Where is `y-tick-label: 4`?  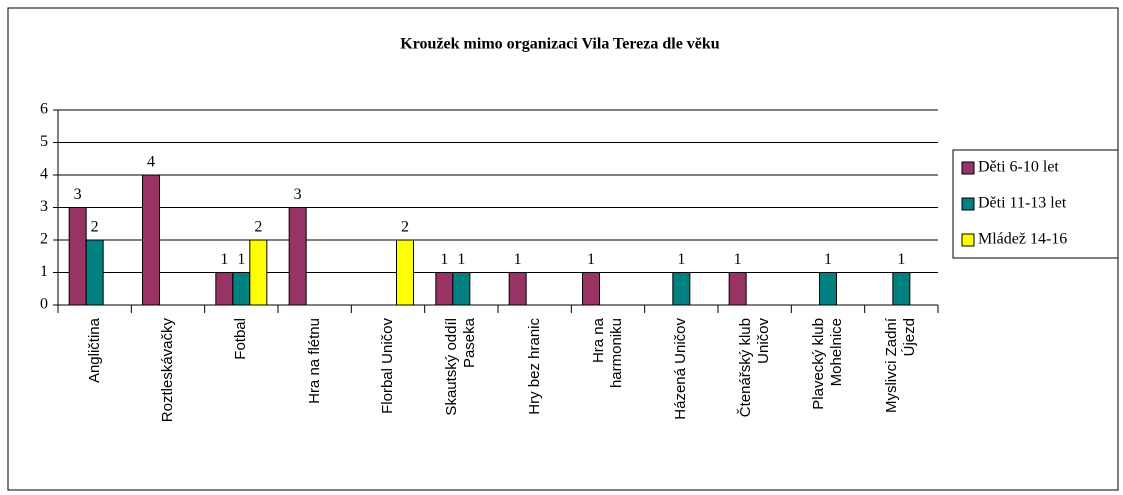 y-tick-label: 4 is located at coordinates (44, 174).